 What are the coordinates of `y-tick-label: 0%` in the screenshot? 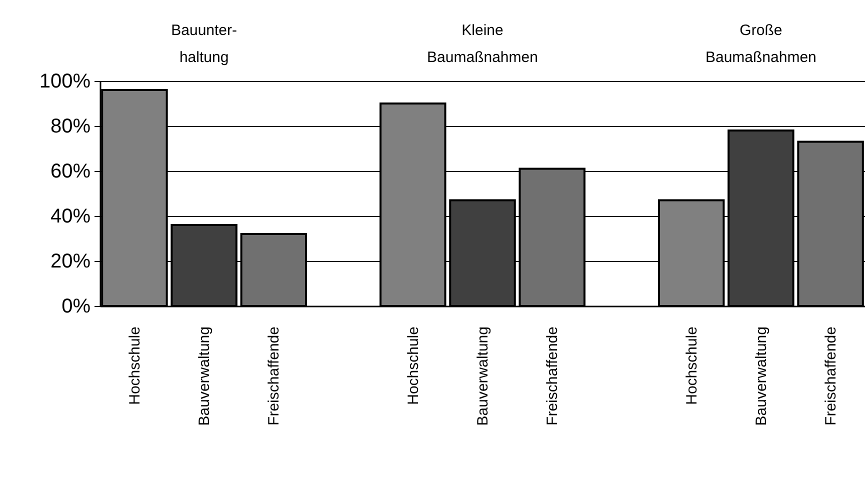 It's located at (76, 307).